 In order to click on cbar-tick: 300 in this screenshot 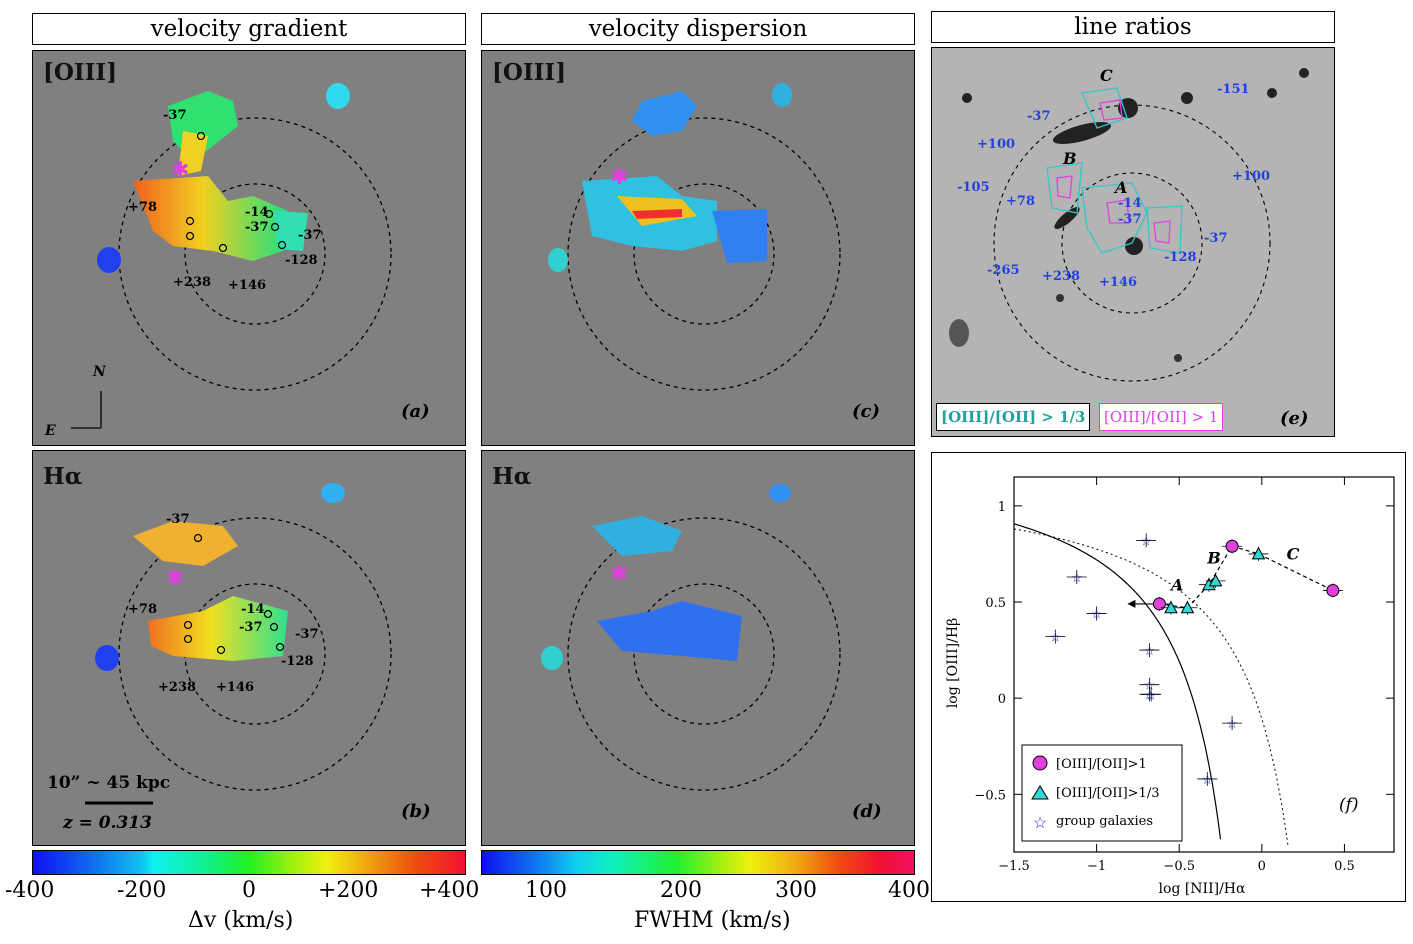, I will do `click(796, 890)`.